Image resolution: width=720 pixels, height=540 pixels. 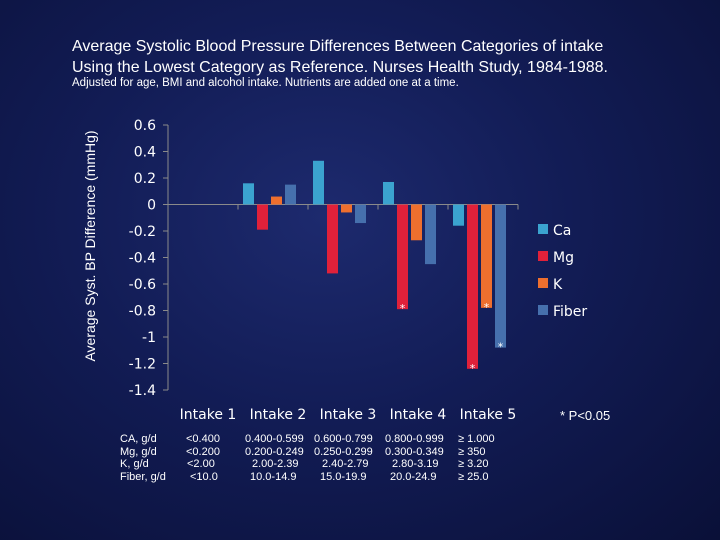 I want to click on intake-cell: 0.600-0.799, so click(x=343, y=439).